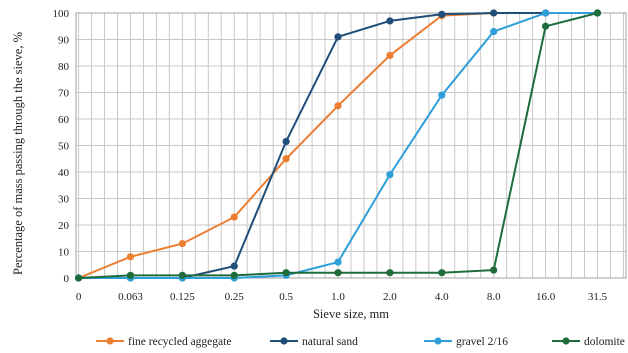  I want to click on y-tick-label: 30, so click(64, 200).